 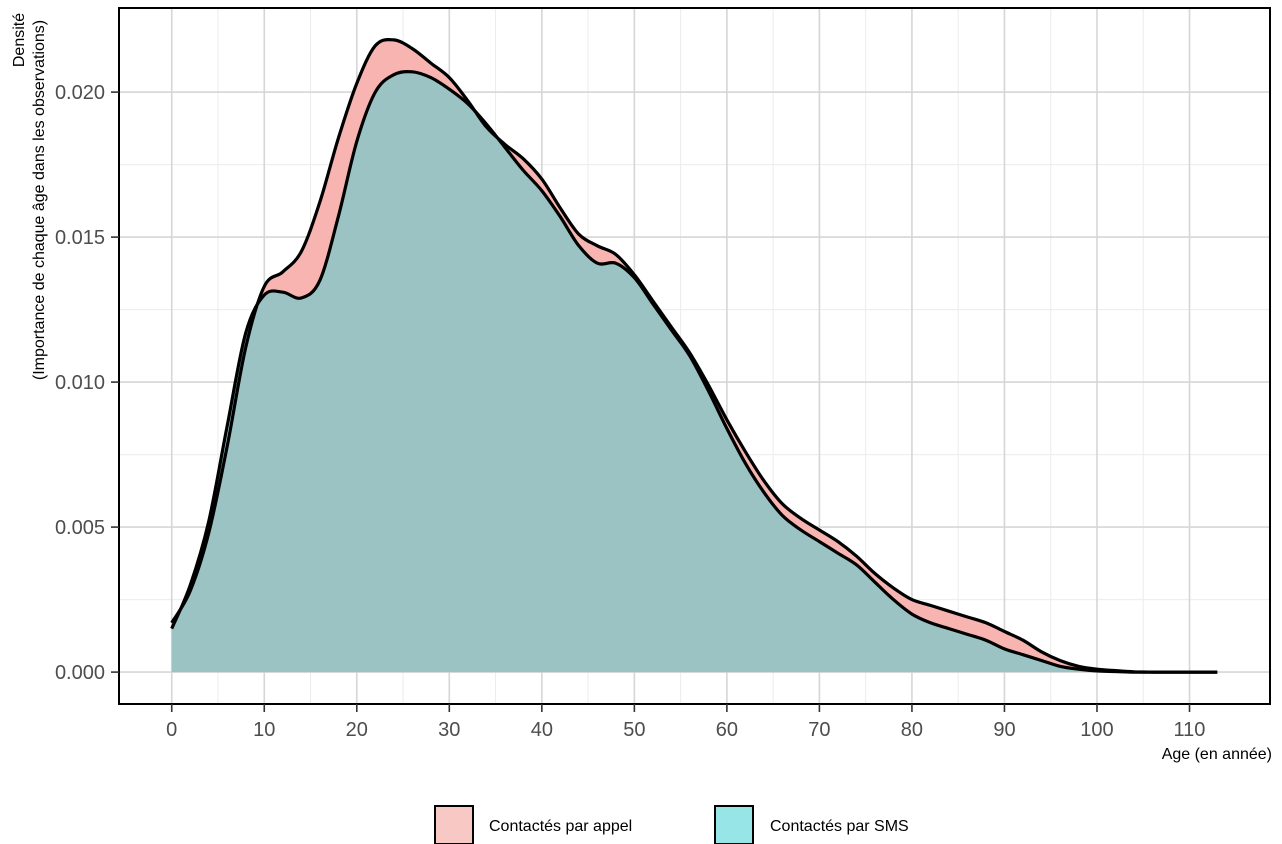 I want to click on x-axis-ticks: 0 10 20 30 40 50 60 70 80 90 100 110, so click(x=685, y=722).